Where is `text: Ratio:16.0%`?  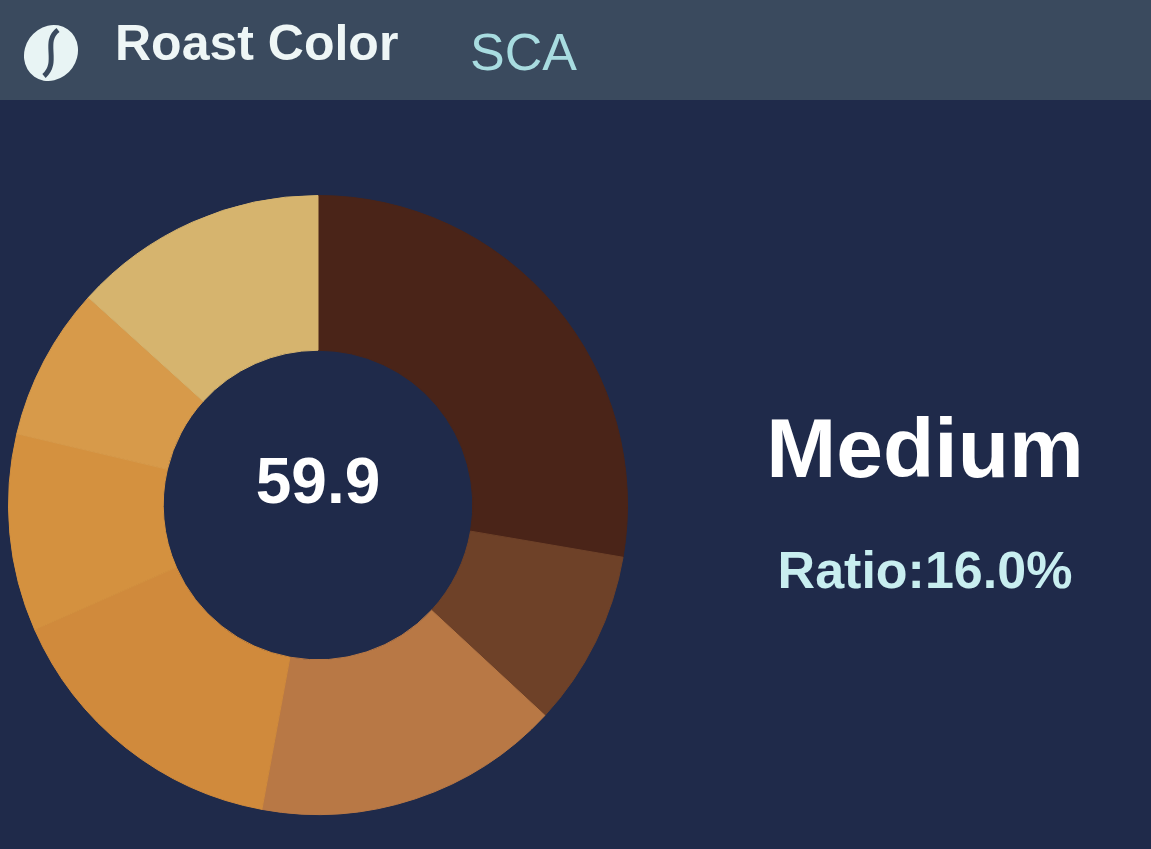 text: Ratio:16.0% is located at coordinates (925, 570).